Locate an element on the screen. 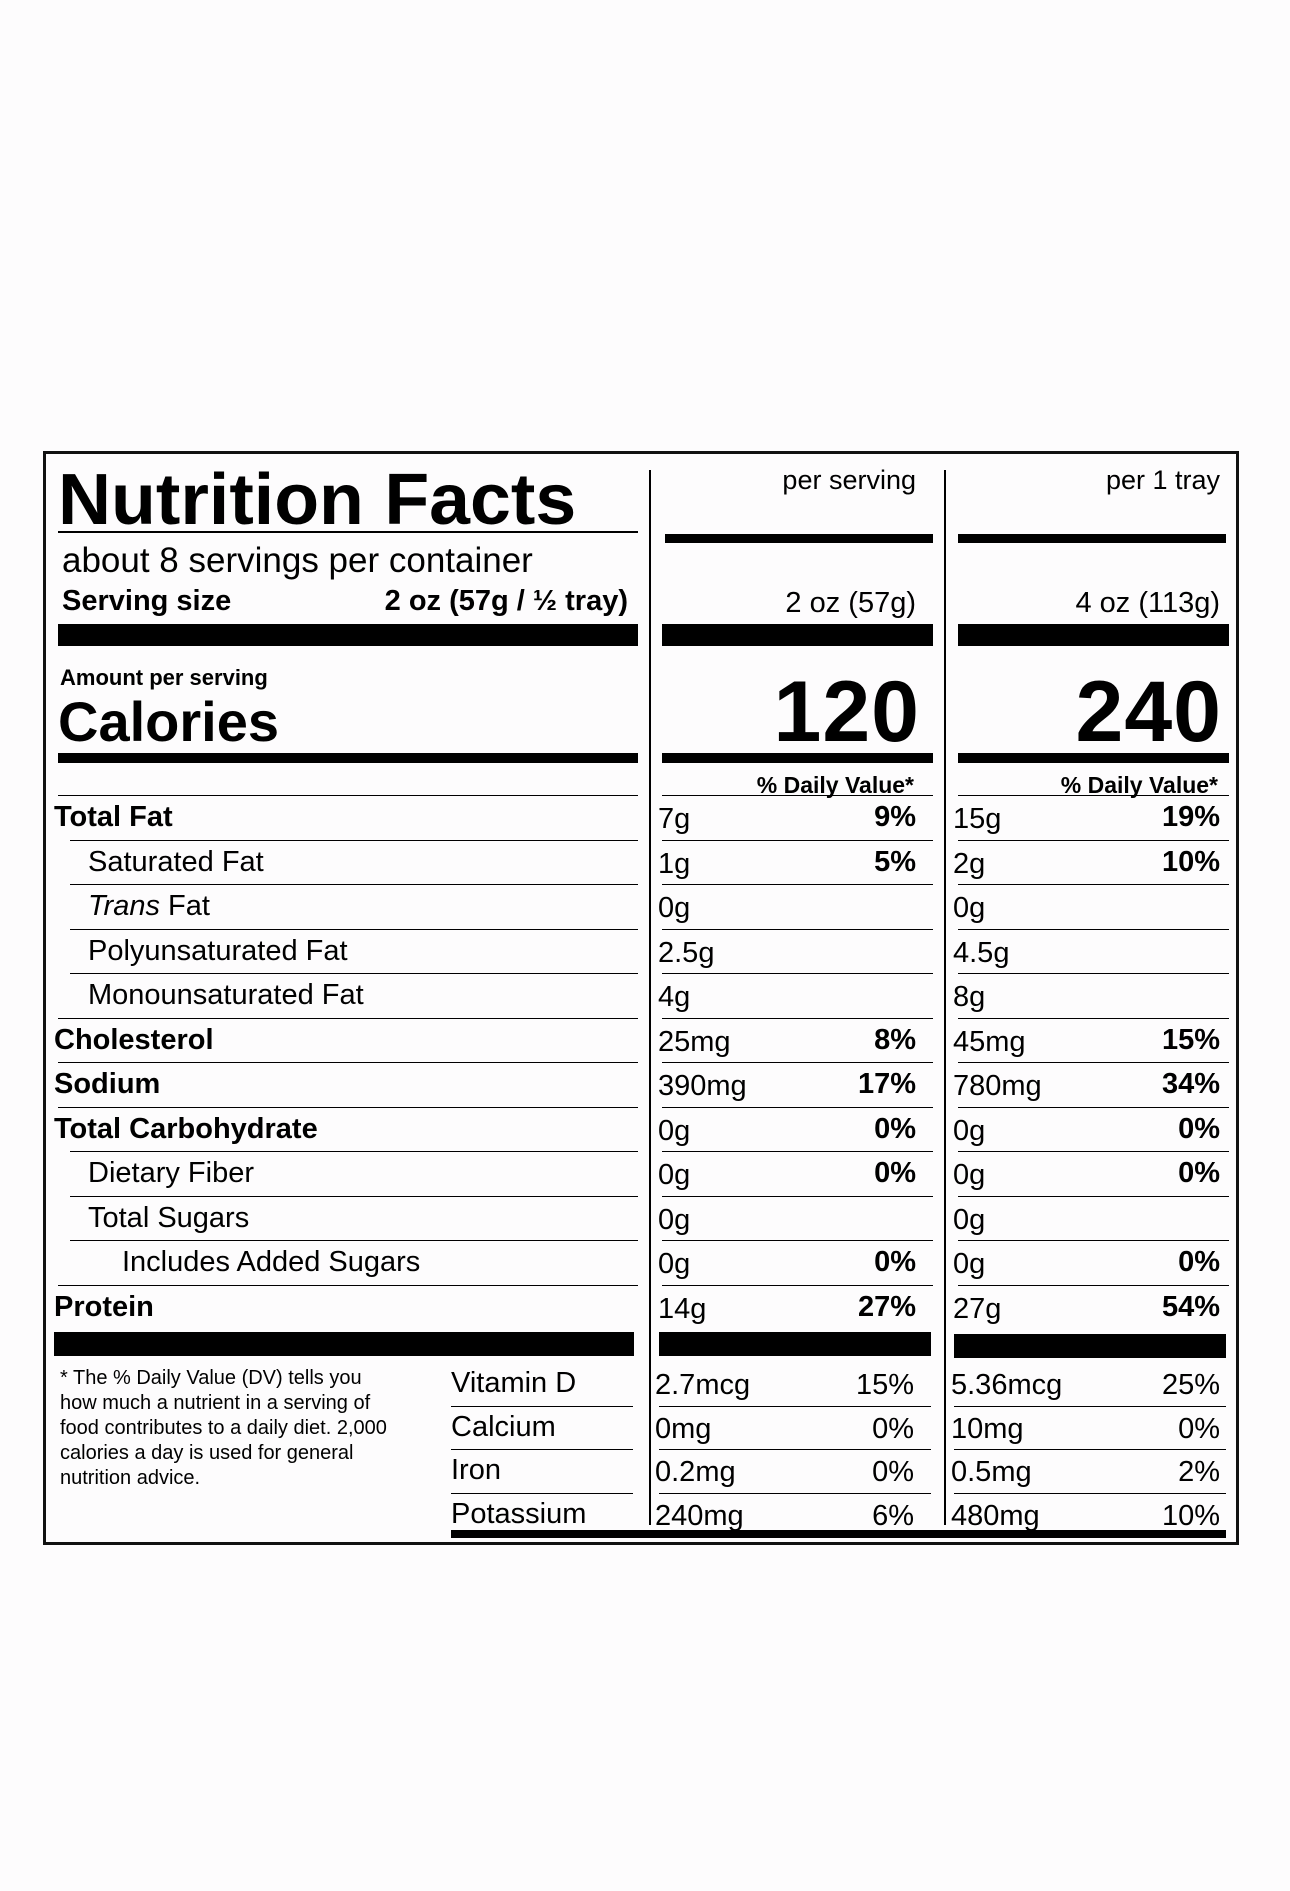  nutrient-name: Saturated Fat is located at coordinates (176, 861).